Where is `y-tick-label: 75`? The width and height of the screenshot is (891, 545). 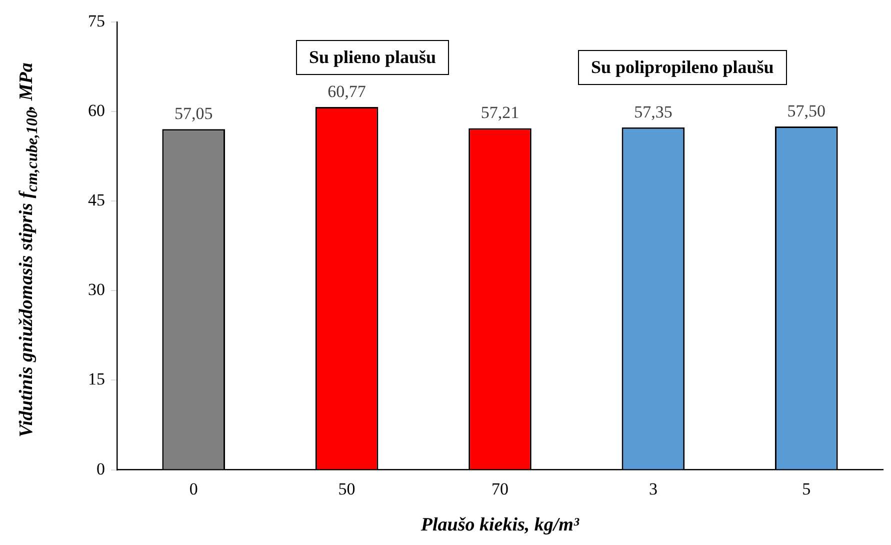
y-tick-label: 75 is located at coordinates (96, 20).